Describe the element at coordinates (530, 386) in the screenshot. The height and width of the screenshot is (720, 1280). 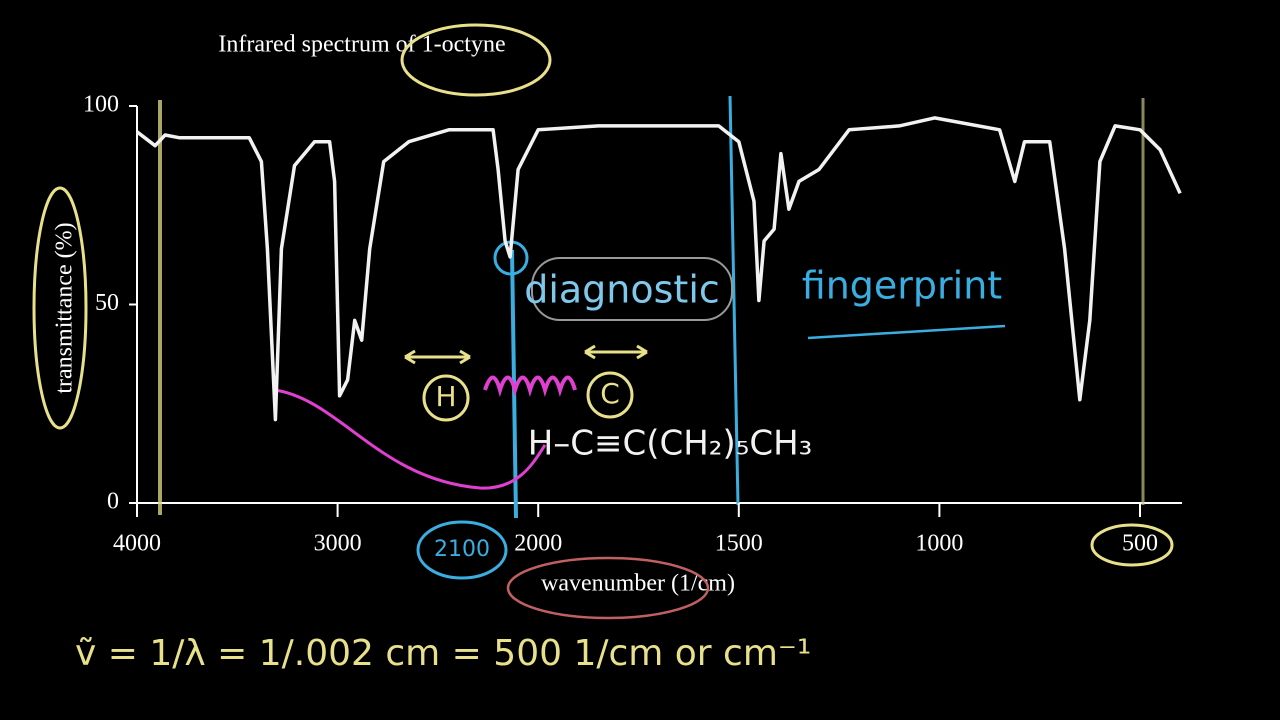
I see `spring` at that location.